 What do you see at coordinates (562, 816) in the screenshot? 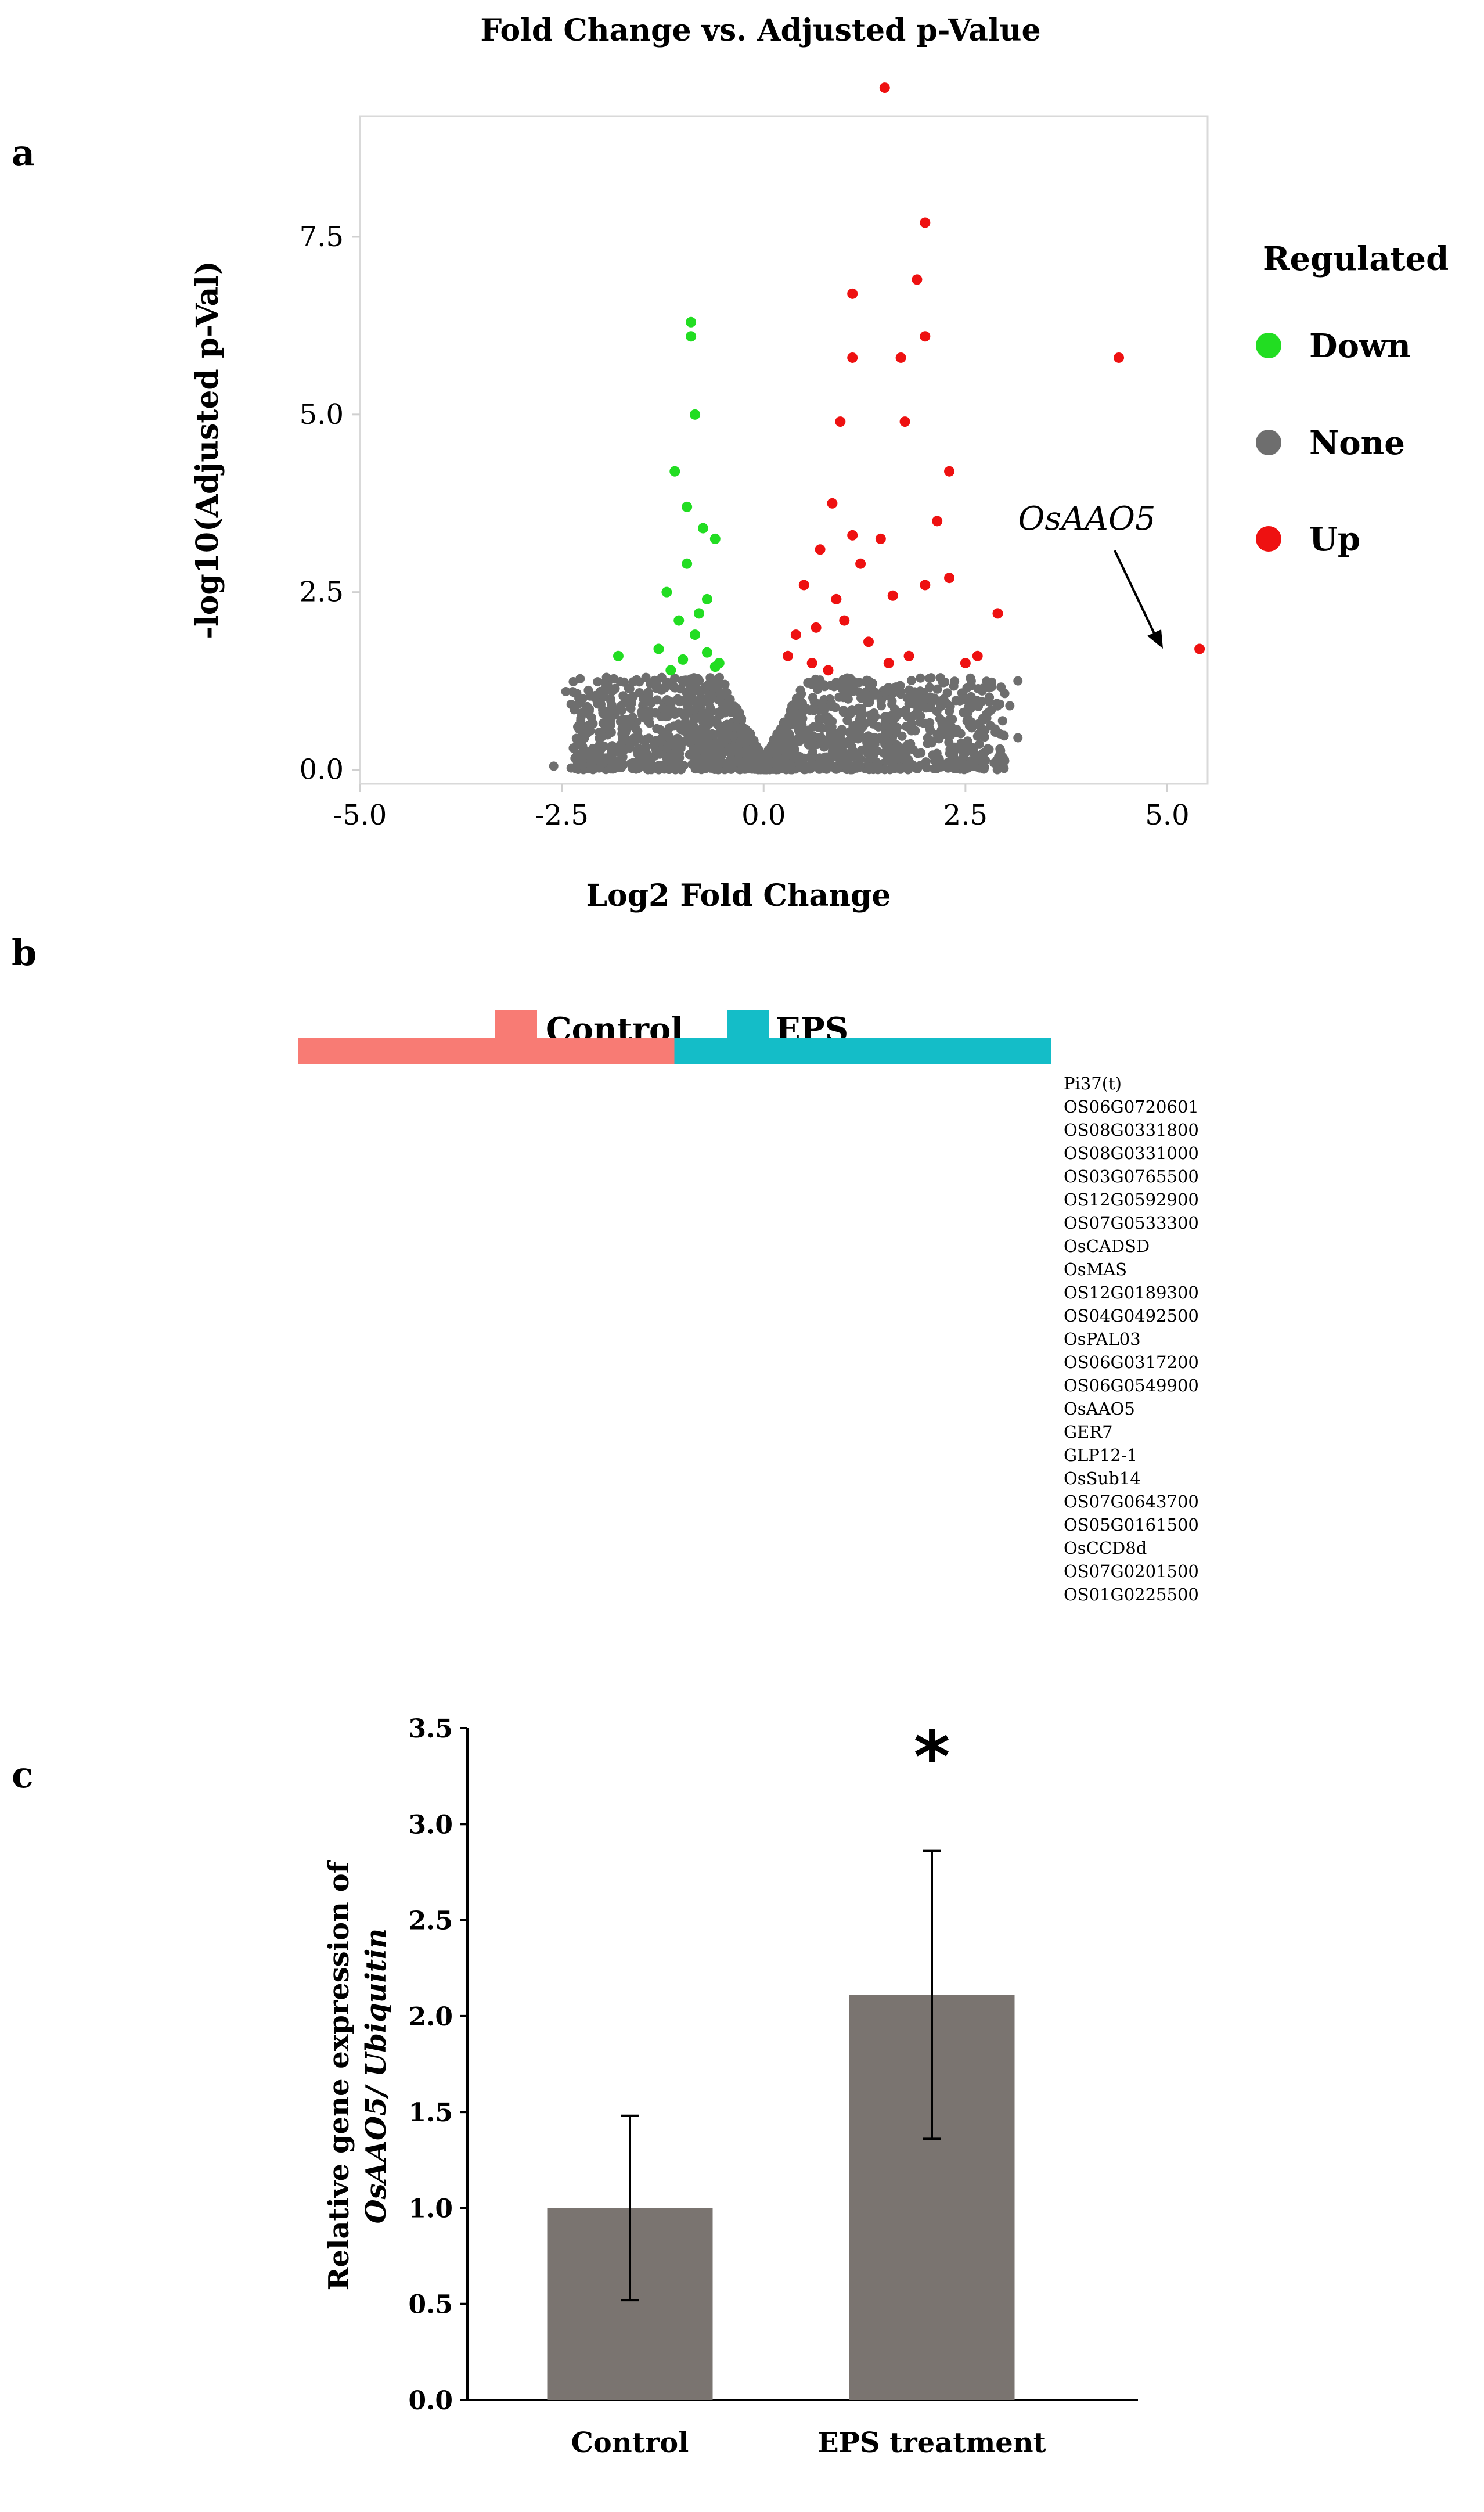
I see `x-tick-label: -2.5` at bounding box center [562, 816].